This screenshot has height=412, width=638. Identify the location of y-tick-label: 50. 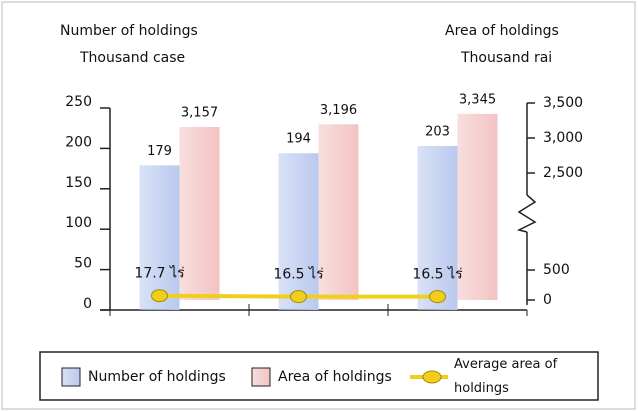
(83, 264).